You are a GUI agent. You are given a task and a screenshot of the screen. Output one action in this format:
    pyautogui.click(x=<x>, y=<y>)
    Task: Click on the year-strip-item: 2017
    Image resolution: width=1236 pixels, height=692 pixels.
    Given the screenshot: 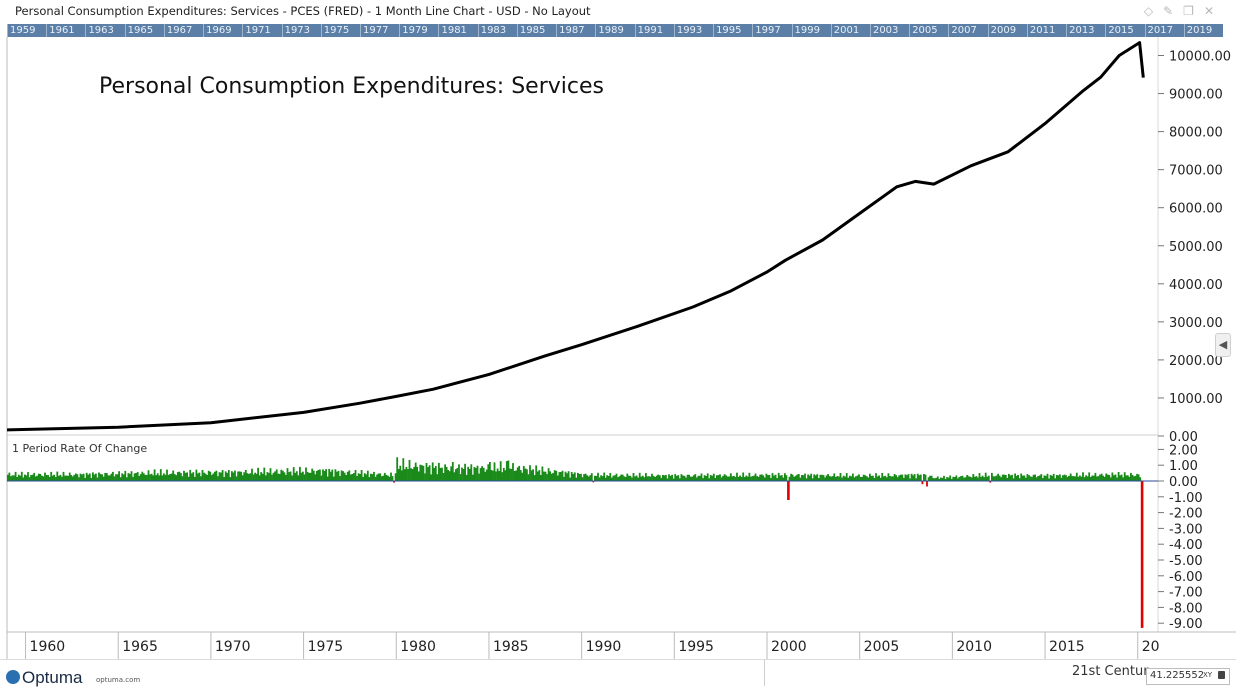 What is the action you would take?
    pyautogui.click(x=1164, y=30)
    